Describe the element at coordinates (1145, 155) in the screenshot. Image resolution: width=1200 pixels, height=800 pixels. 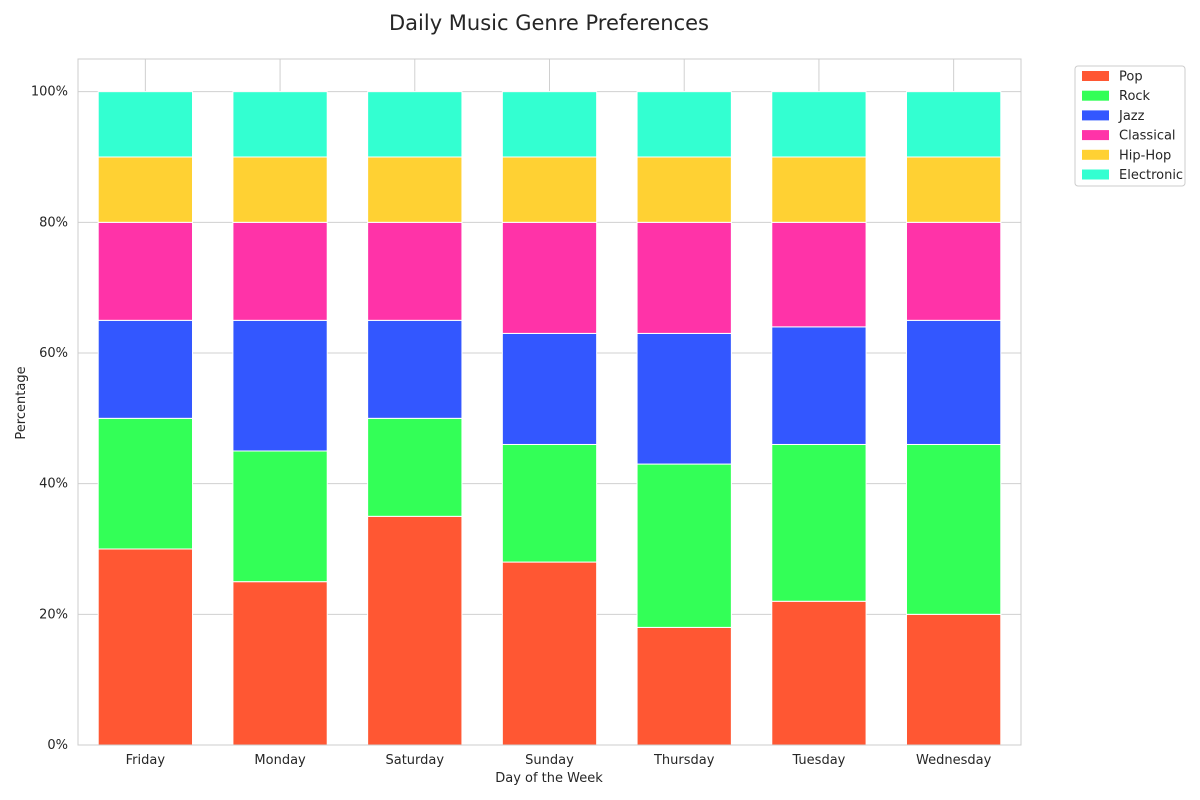
I see `legend-label: Hip-Hop` at that location.